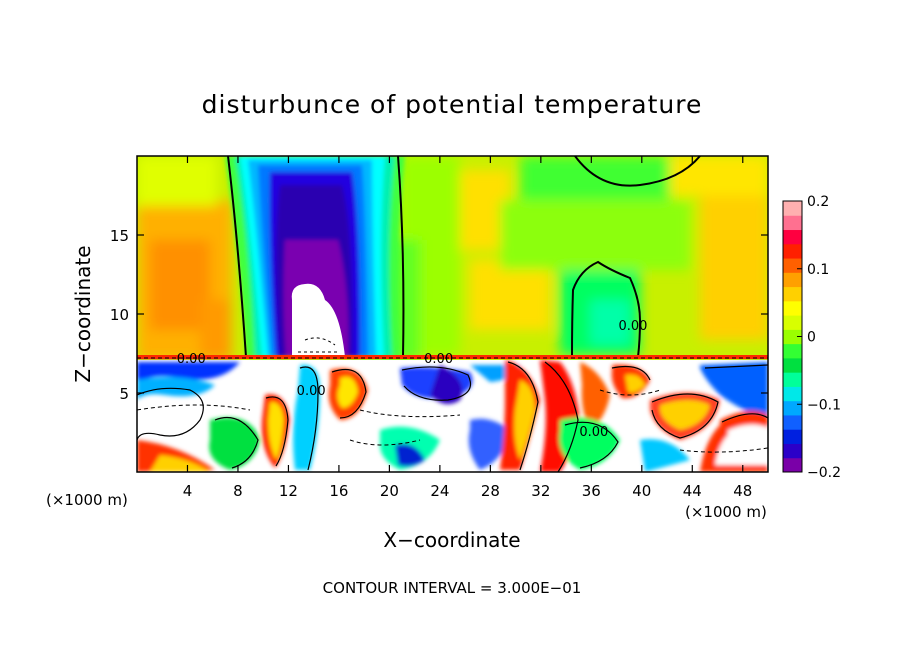 This screenshot has height=654, width=904. What do you see at coordinates (591, 491) in the screenshot?
I see `x-tick-label: 36` at bounding box center [591, 491].